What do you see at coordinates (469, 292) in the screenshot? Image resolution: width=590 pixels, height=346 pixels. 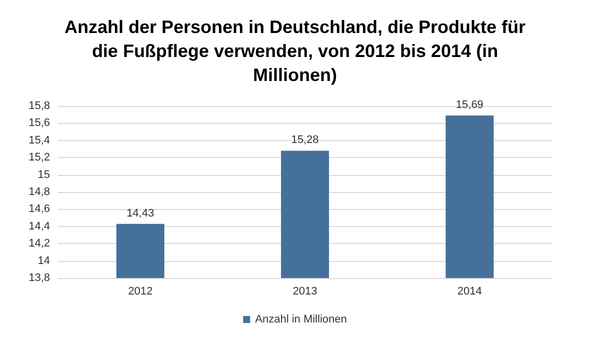 I see `x-tick-label: 2014` at bounding box center [469, 292].